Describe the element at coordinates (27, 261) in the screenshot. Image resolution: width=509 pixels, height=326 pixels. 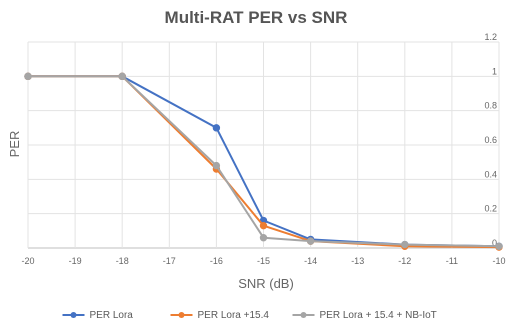
I see `x-tick-label: -20` at that location.